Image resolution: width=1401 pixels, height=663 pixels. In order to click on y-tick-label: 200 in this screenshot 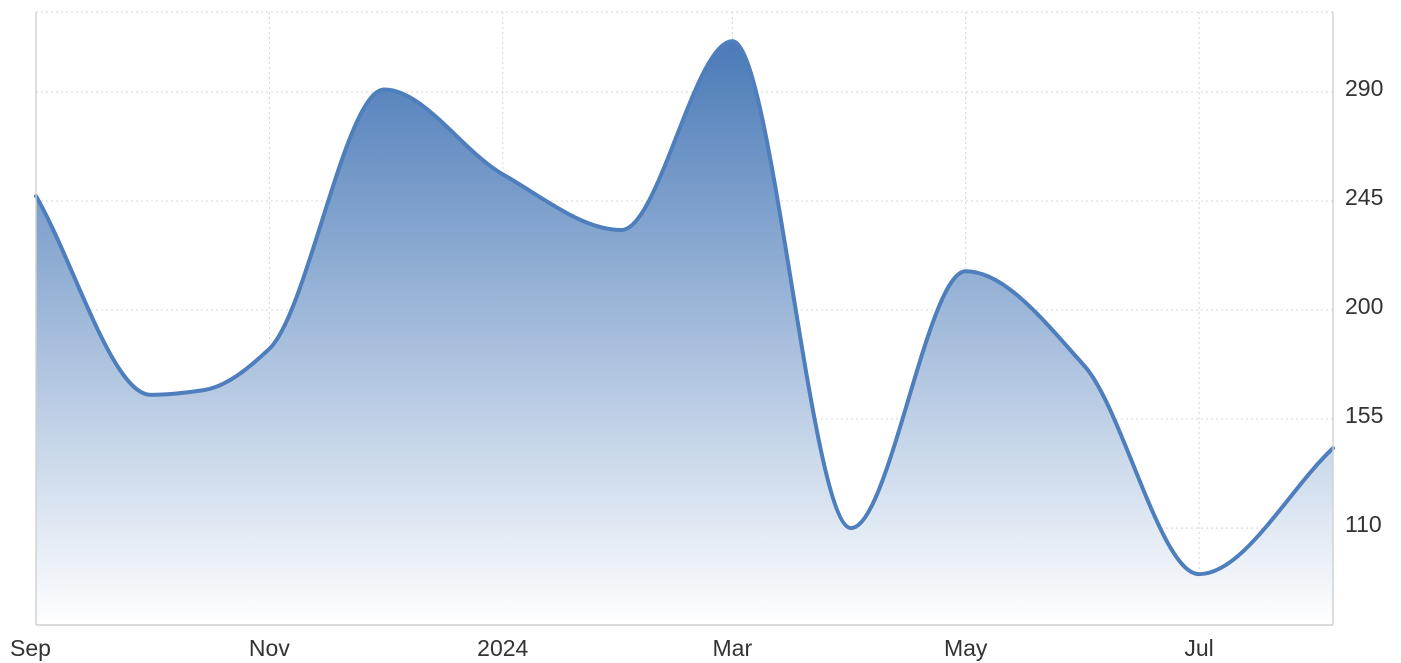, I will do `click(1364, 306)`.